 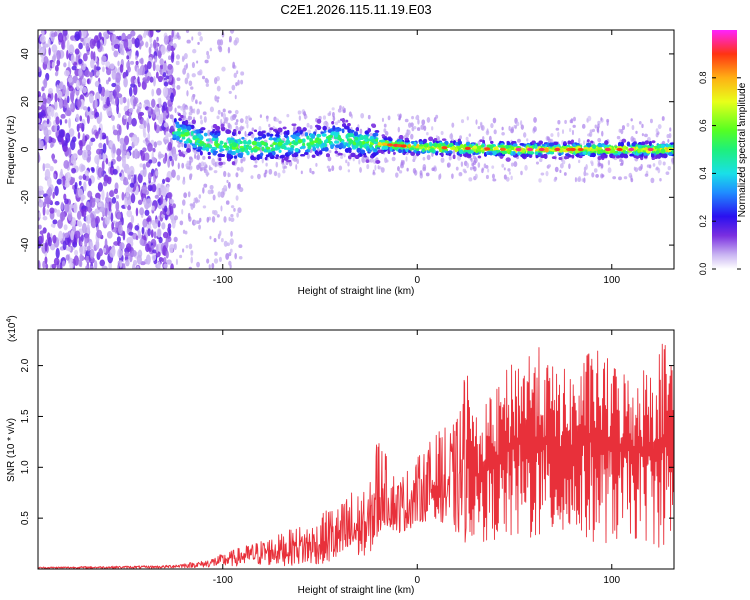 What do you see at coordinates (25, 416) in the screenshot?
I see `snr-y-tick-label-2: 1.5` at bounding box center [25, 416].